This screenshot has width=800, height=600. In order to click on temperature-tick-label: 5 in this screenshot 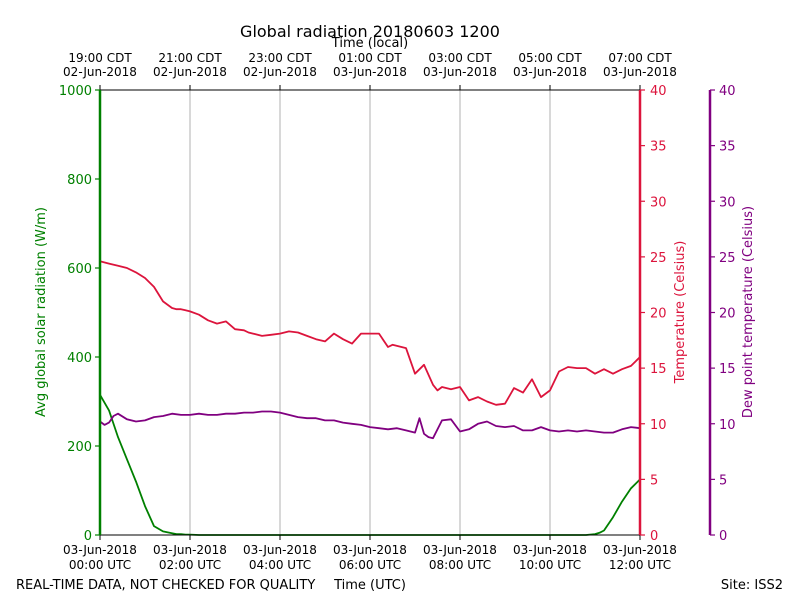, I will do `click(654, 480)`.